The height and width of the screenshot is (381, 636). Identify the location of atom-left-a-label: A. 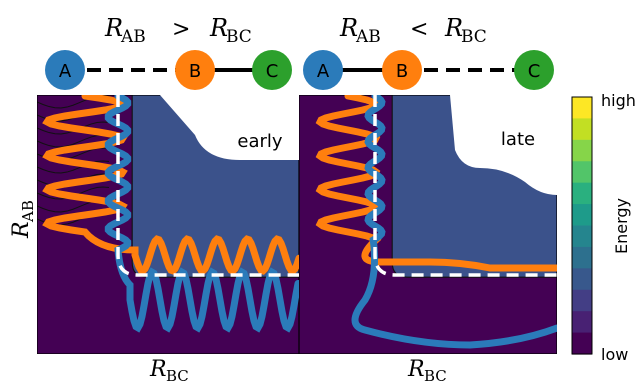
(65, 71).